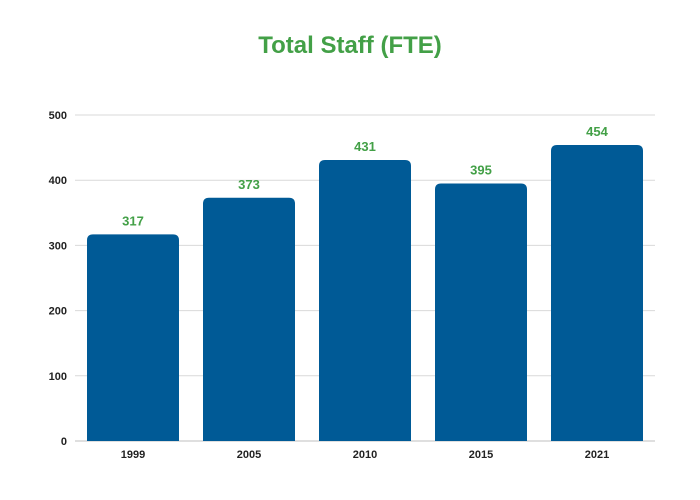 This screenshot has width=700, height=500. What do you see at coordinates (597, 131) in the screenshot?
I see `data-label-2021: 454` at bounding box center [597, 131].